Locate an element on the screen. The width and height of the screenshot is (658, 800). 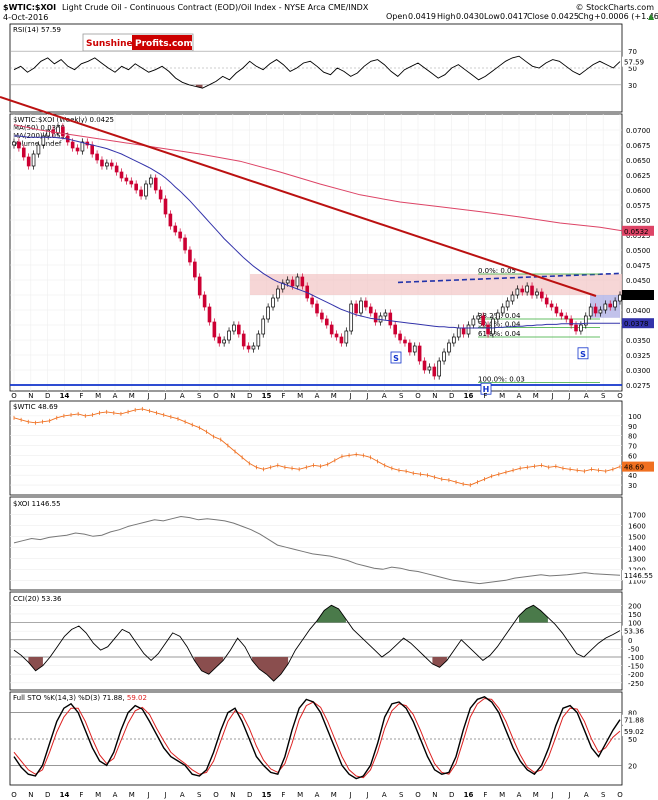
price-tick: 0.0650 is located at coordinates (638, 161).